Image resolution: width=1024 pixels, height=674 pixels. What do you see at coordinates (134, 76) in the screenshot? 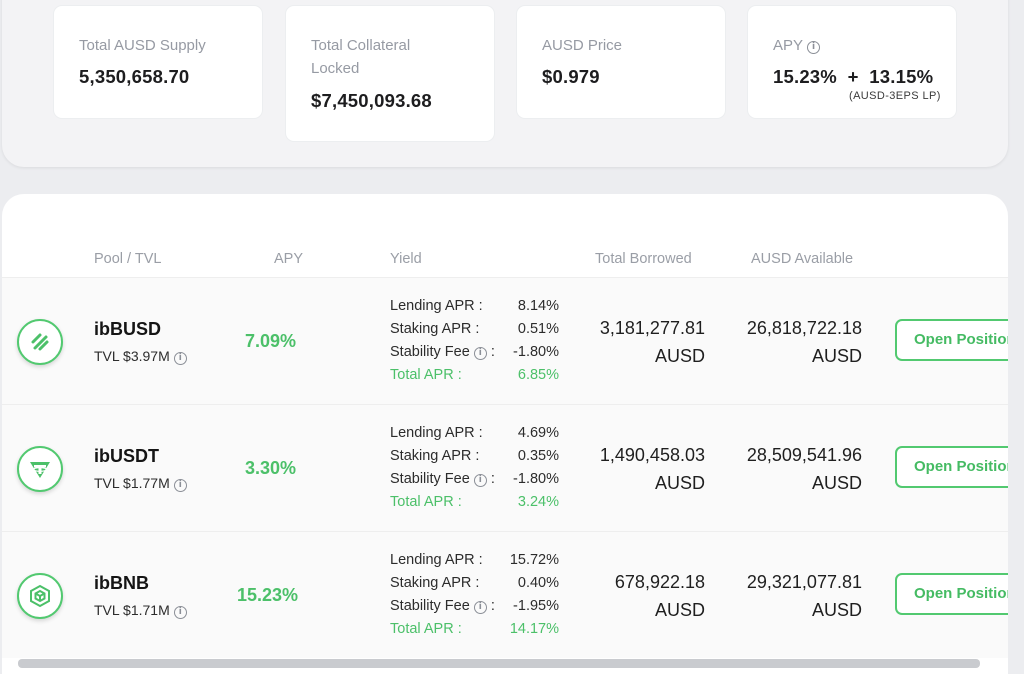
I see `stat-value: 5,350,658.70` at bounding box center [134, 76].